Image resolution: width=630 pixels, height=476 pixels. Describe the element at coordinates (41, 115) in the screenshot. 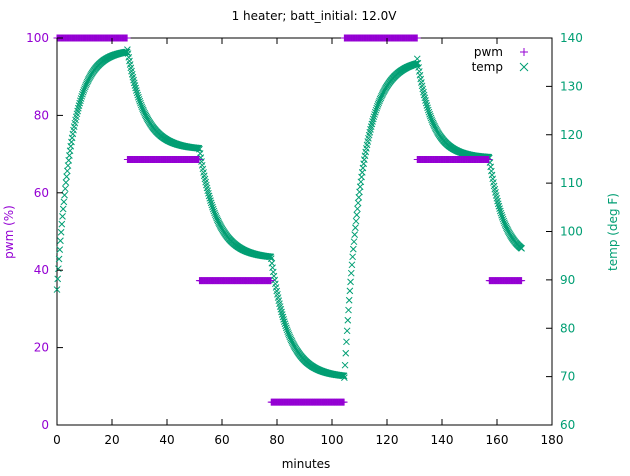

I see `y-tick-label-4: 80` at that location.